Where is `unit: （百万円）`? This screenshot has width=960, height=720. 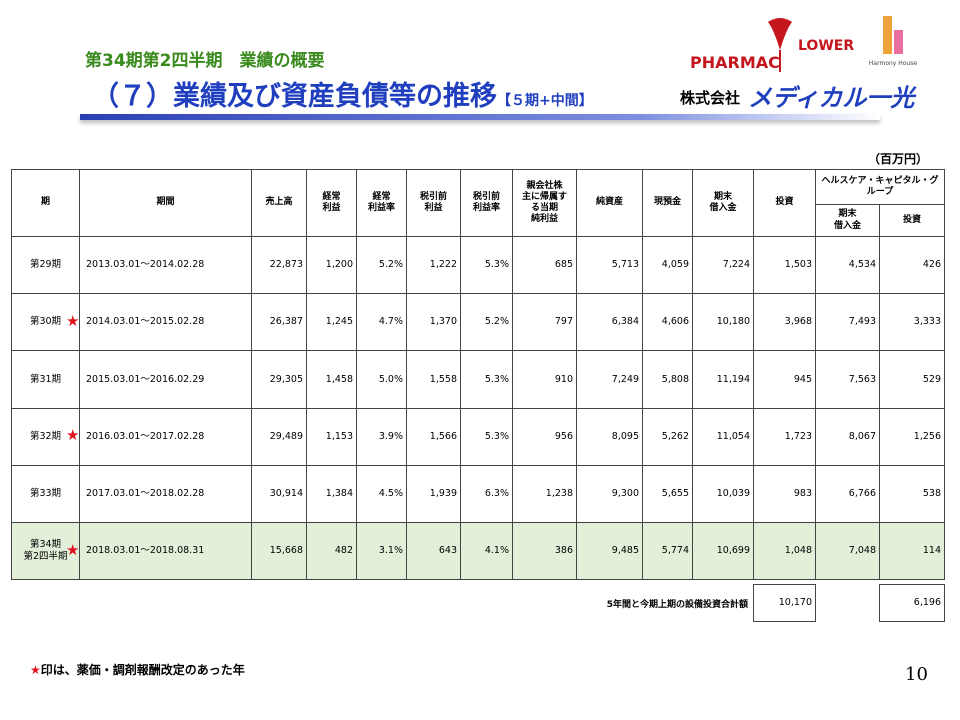 unit: （百万円） is located at coordinates (898, 159).